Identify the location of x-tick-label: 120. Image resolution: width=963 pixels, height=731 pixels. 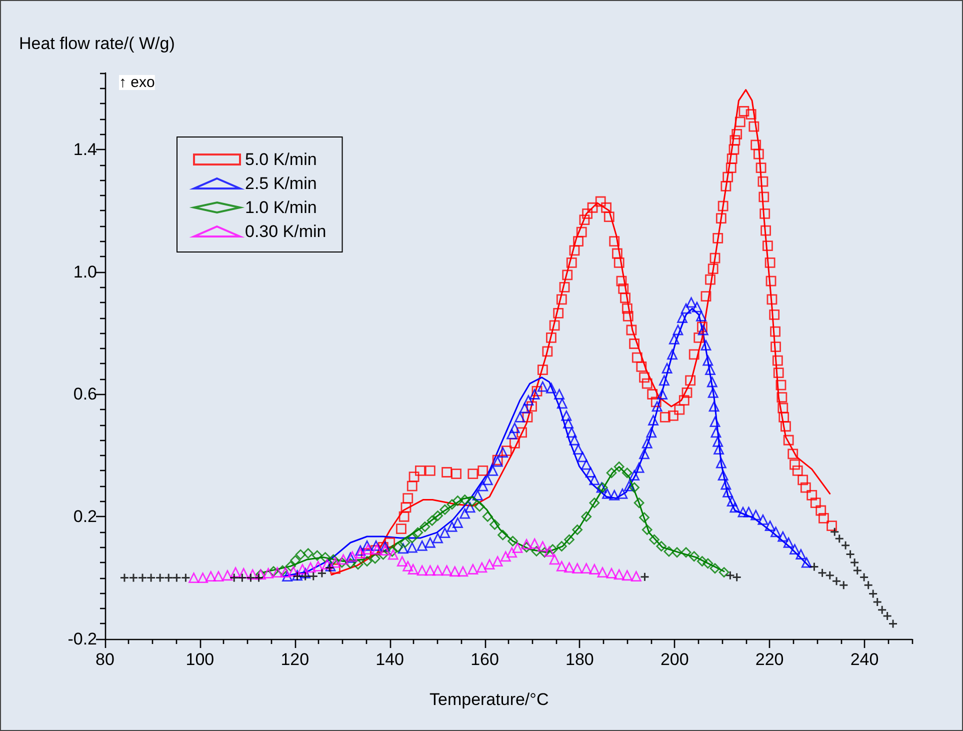
(295, 659).